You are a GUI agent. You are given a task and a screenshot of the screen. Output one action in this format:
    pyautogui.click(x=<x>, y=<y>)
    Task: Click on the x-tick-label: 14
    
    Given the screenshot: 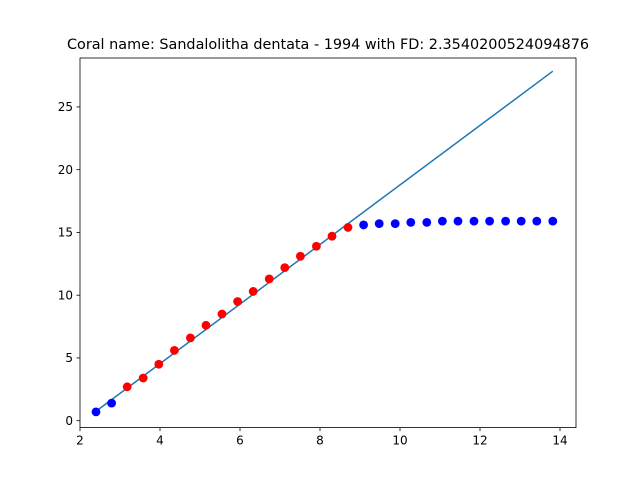 What is the action you would take?
    pyautogui.click(x=559, y=441)
    